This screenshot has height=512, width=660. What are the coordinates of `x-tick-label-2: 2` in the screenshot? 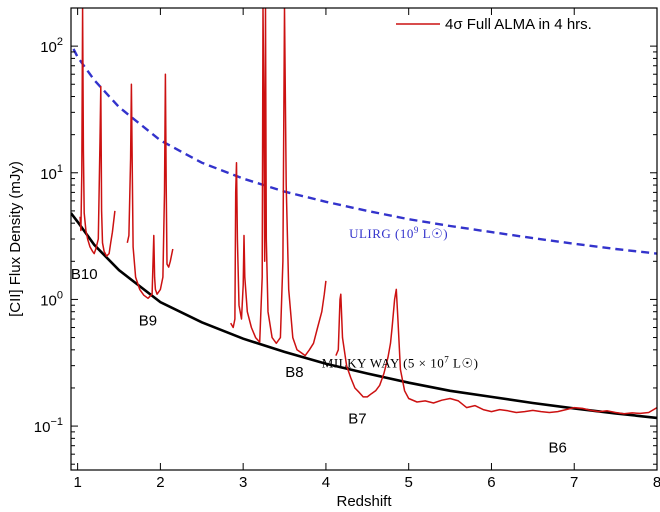 It's located at (160, 482).